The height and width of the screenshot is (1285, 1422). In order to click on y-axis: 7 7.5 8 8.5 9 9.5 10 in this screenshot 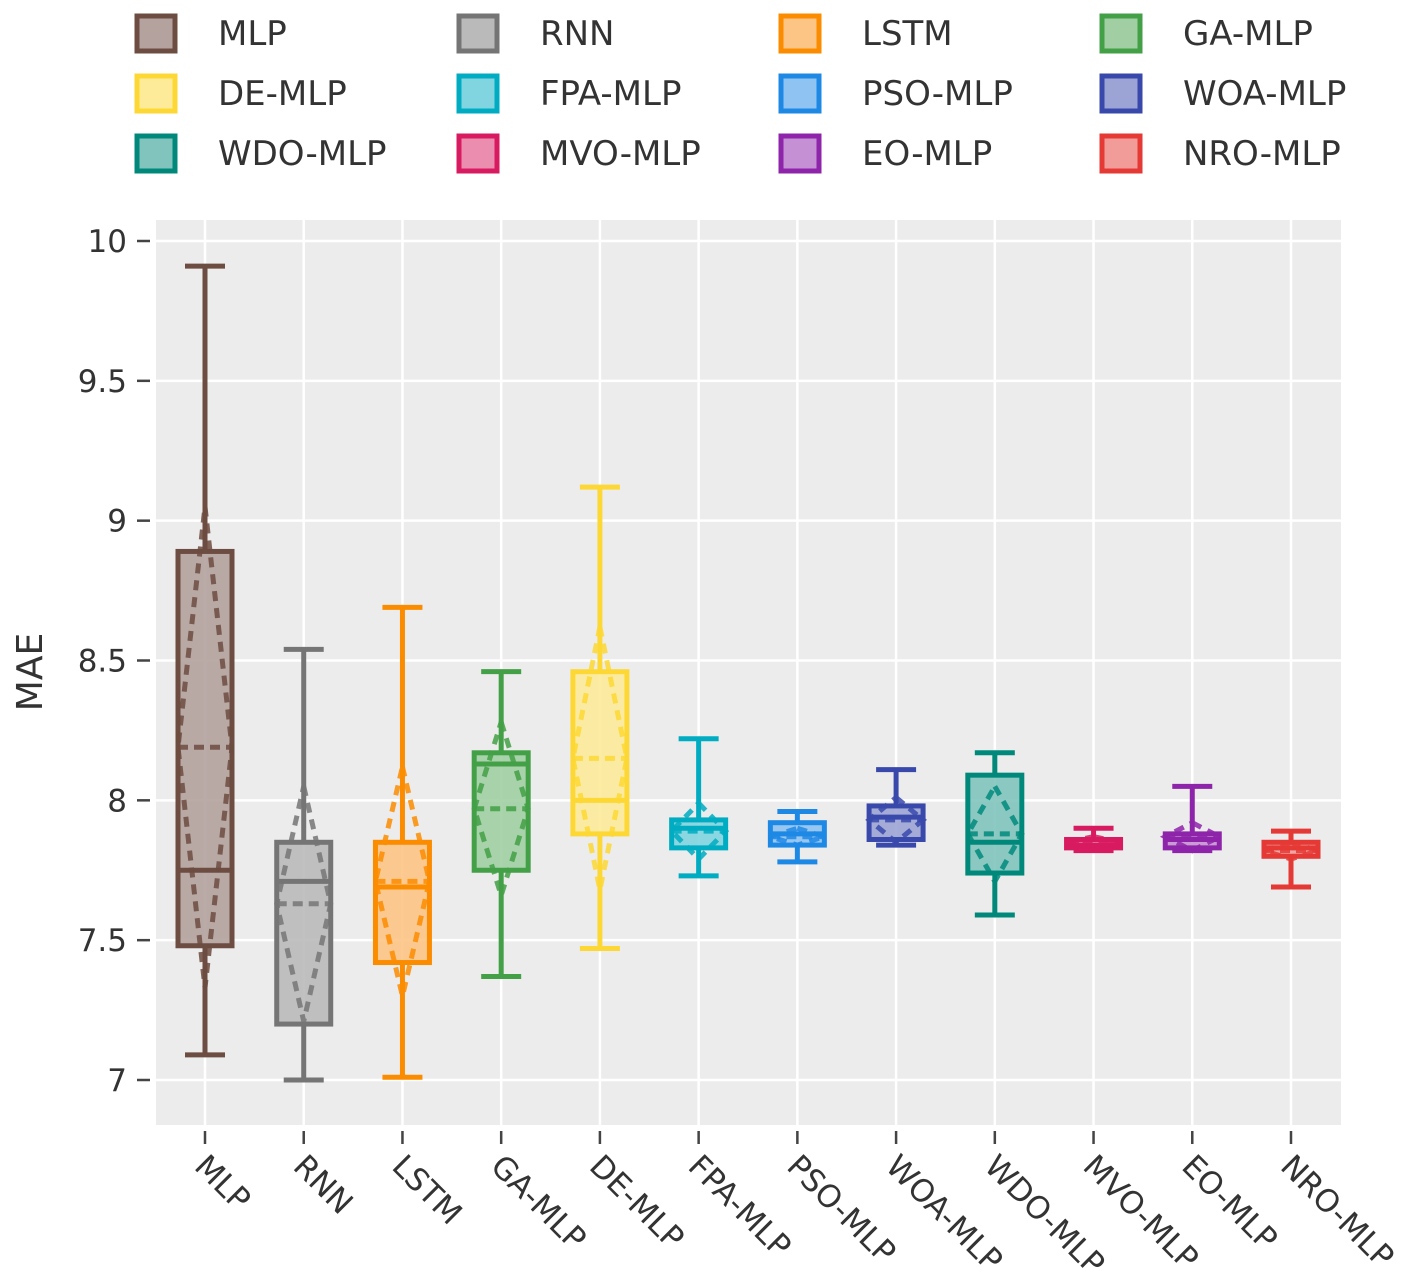, I will do `click(114, 661)`.